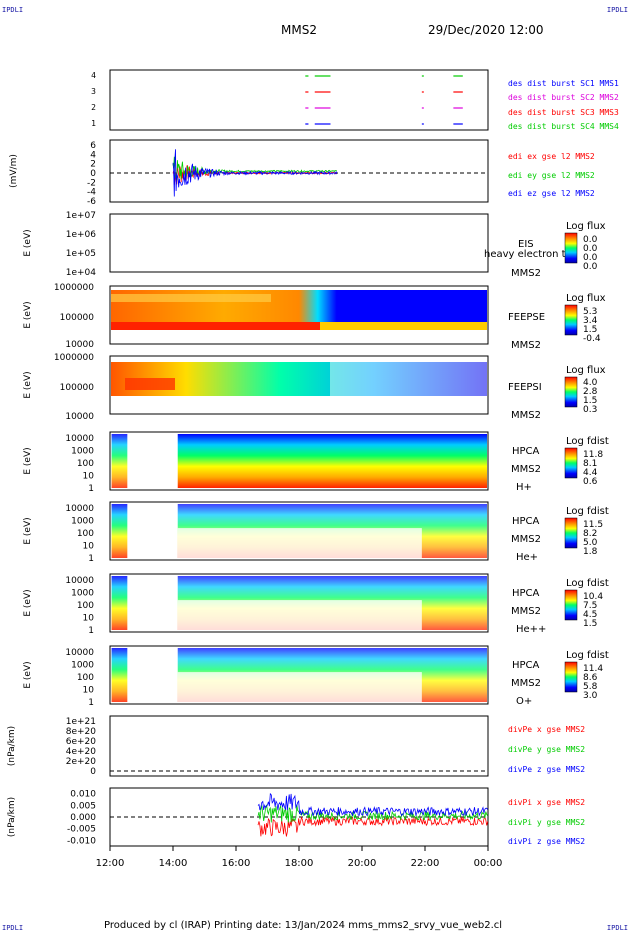 This screenshot has width=630, height=934. Describe the element at coordinates (119, 675) in the screenshot. I see `hpca-o-early-block` at that location.